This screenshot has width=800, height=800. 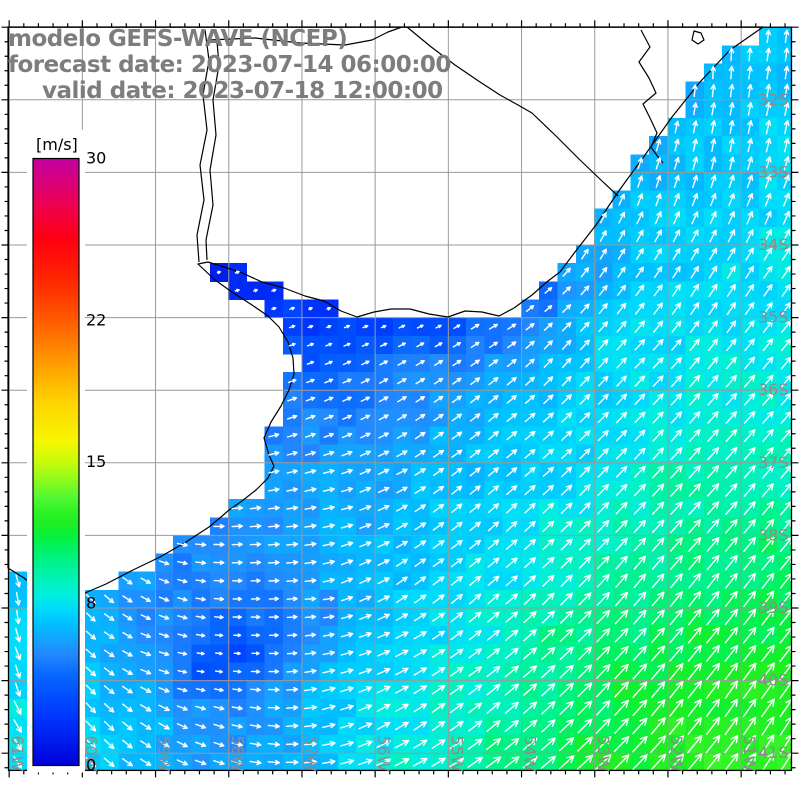 I want to click on lon-label: 52W, so click(x=676, y=753).